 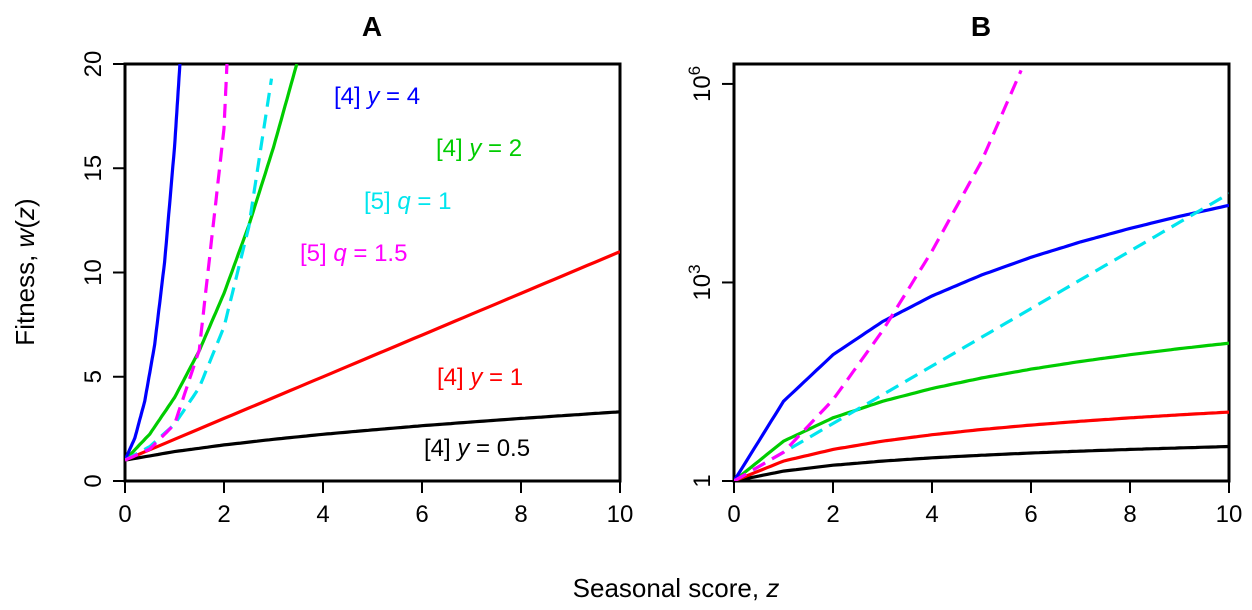 I want to click on y-tick-label: 20, so click(x=93, y=64).